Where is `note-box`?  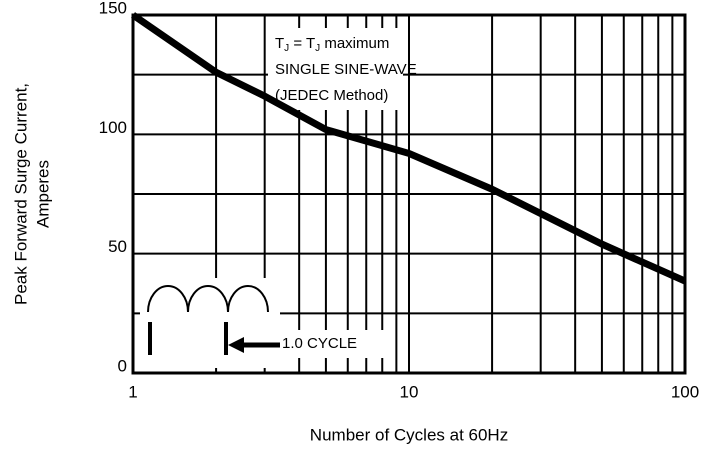
note-box is located at coordinates (335, 69).